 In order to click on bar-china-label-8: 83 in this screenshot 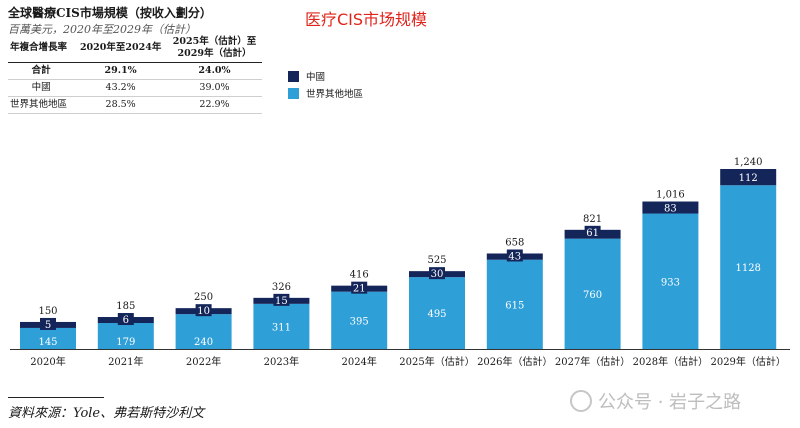, I will do `click(670, 209)`.